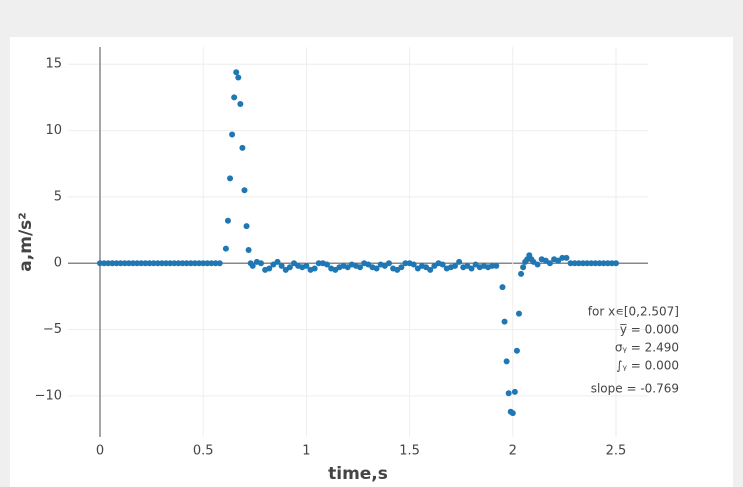  What do you see at coordinates (58, 196) in the screenshot?
I see `y-tick-label: 5` at bounding box center [58, 196].